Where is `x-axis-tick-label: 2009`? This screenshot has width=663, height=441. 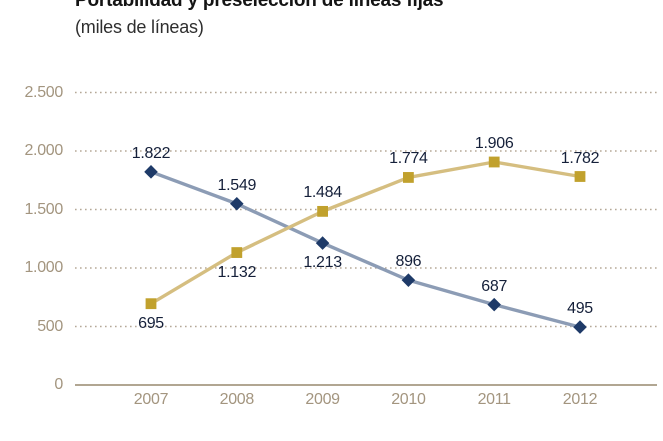 x-axis-tick-label: 2009 is located at coordinates (322, 399).